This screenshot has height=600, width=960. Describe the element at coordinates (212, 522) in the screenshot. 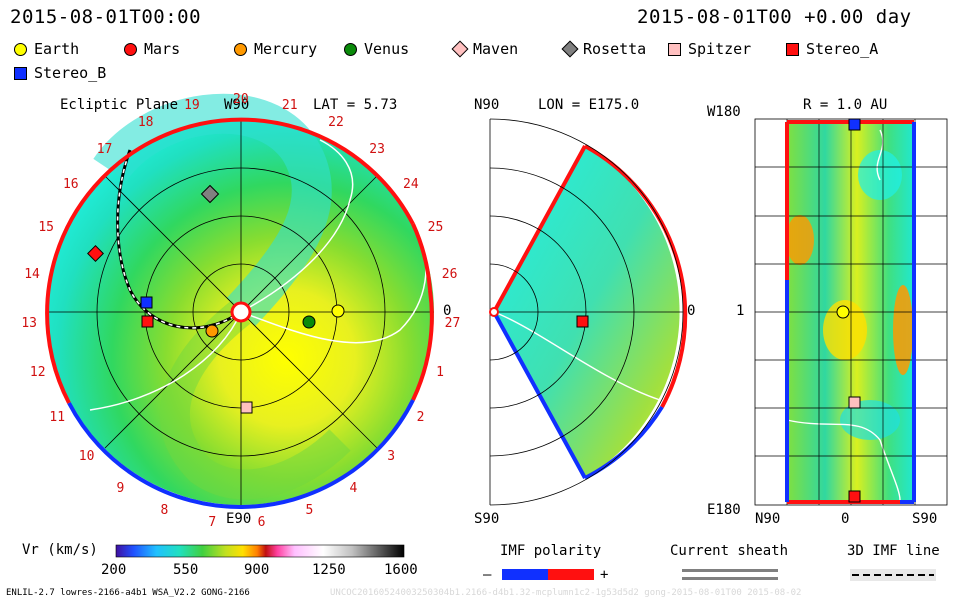

I see `carrington-tick: 7` at that location.